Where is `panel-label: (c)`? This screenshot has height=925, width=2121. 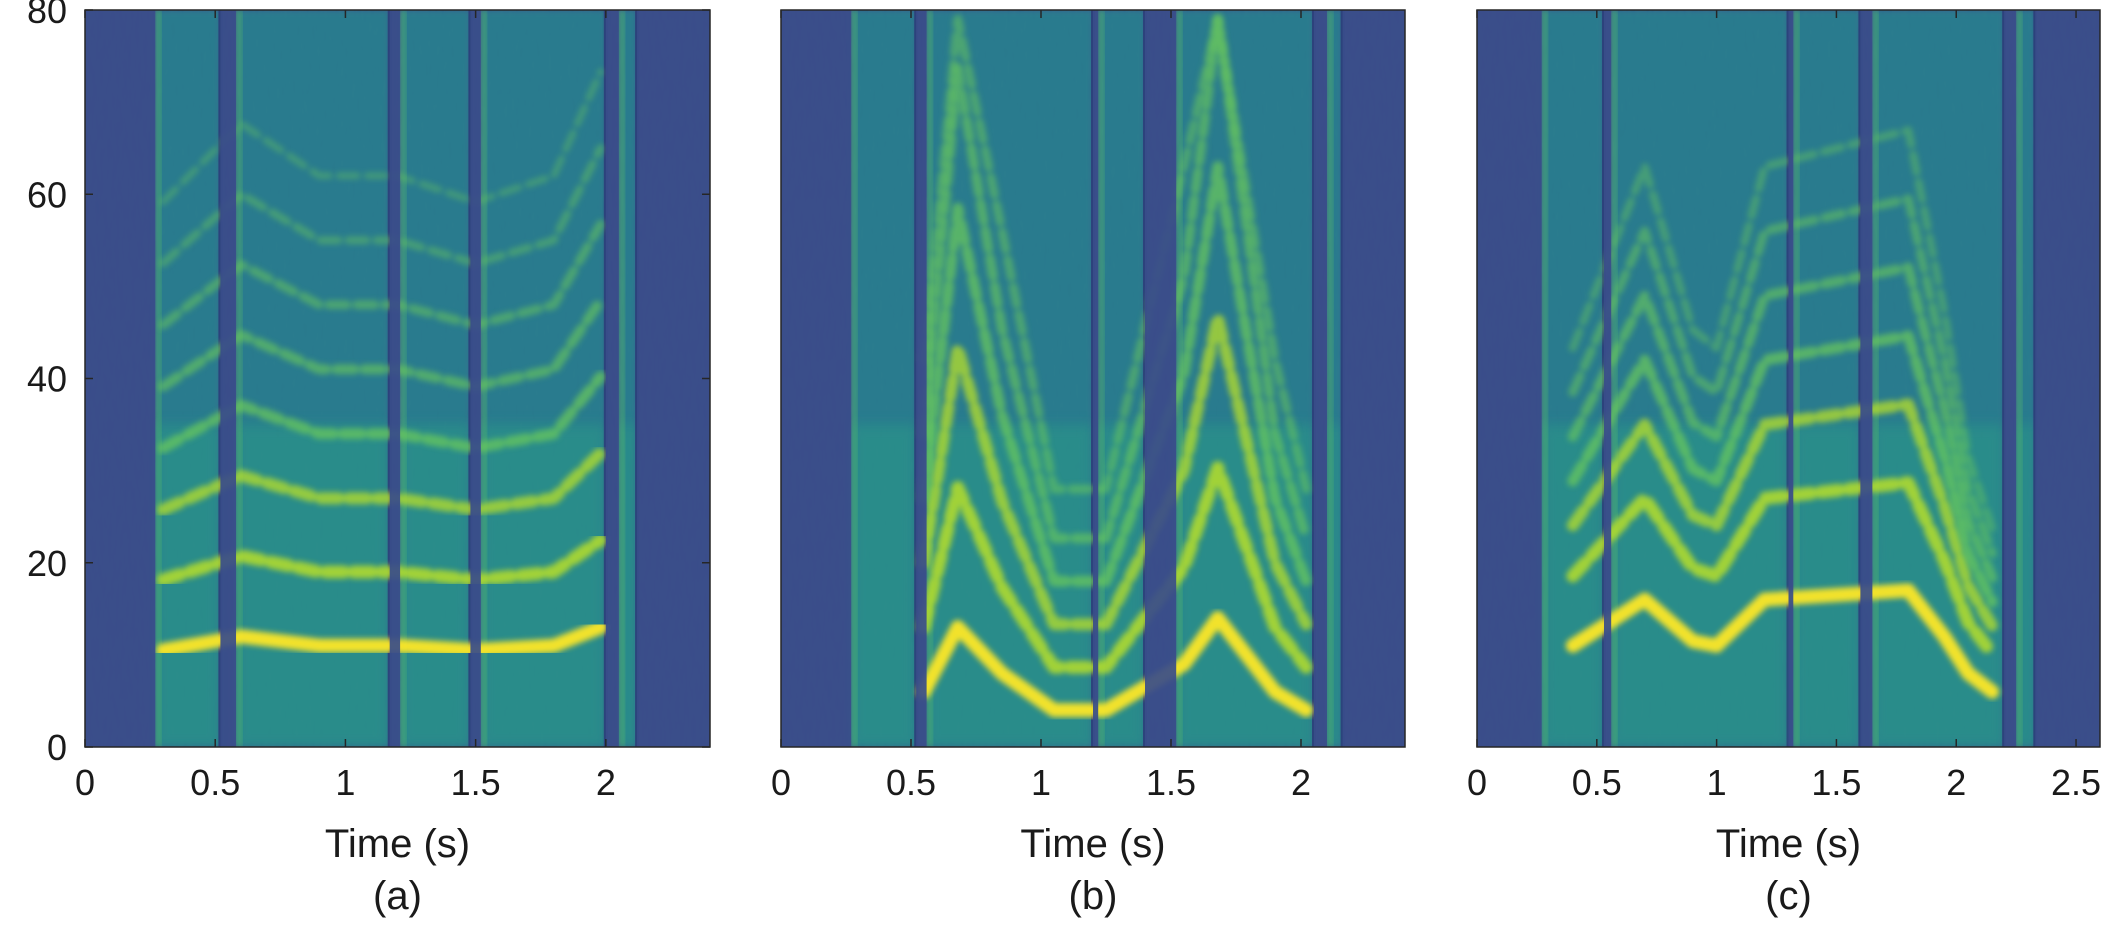 panel-label: (c) is located at coordinates (1788, 896).